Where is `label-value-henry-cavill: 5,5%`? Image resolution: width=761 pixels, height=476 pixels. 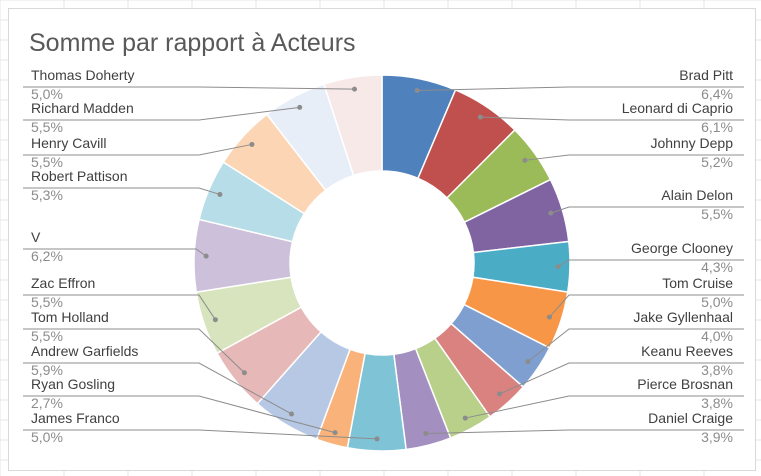
label-value-henry-cavill: 5,5% is located at coordinates (47, 162).